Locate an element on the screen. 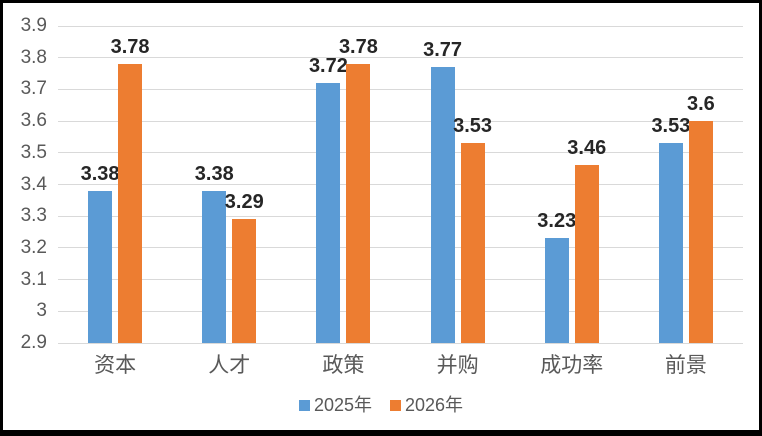  y-axis-tick-label: 3 is located at coordinates (41, 311).